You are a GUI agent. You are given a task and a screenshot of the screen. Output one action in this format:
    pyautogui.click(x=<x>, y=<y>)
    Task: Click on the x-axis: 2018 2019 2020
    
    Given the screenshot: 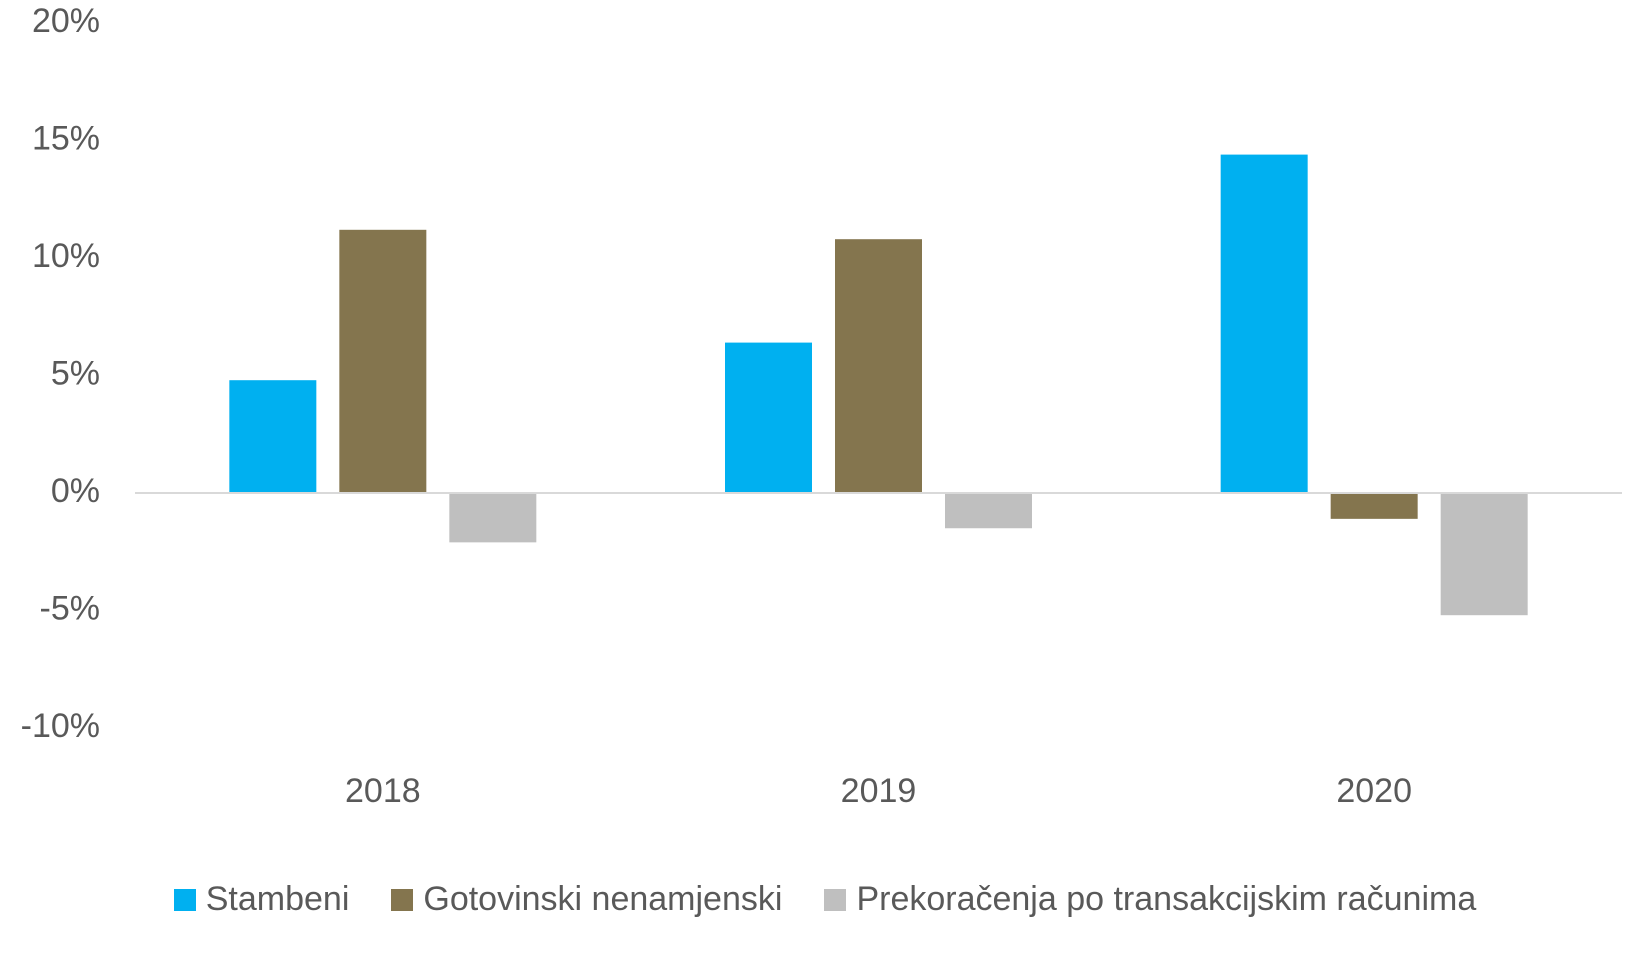 What is the action you would take?
    pyautogui.click(x=878, y=791)
    